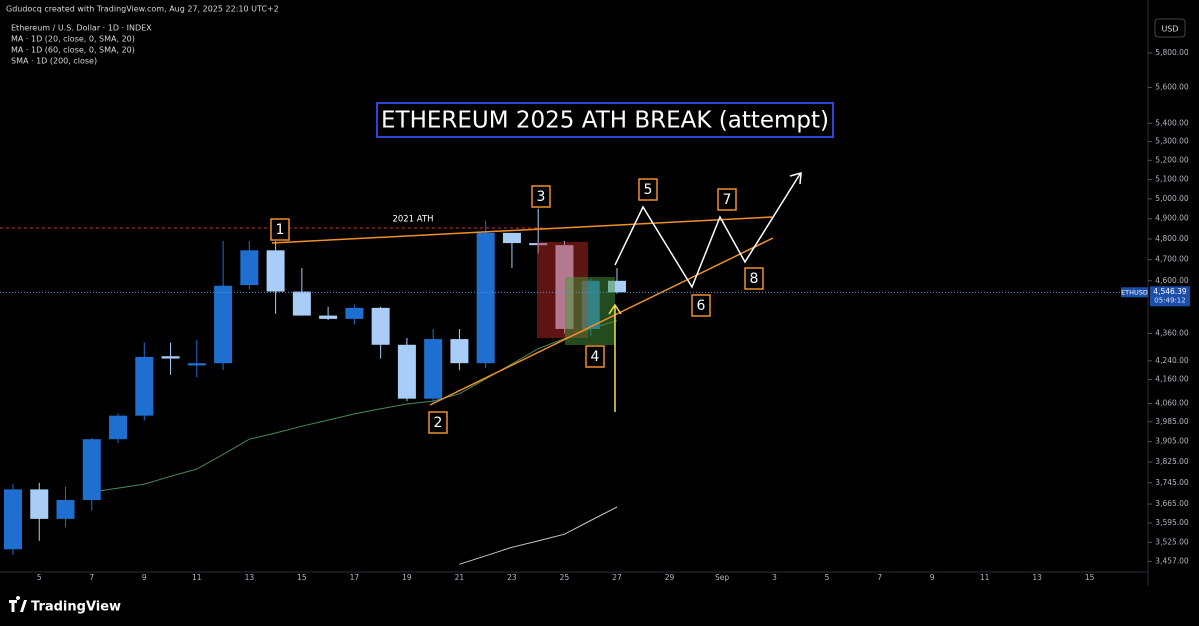 Image resolution: width=1199 pixels, height=626 pixels. What do you see at coordinates (1169, 300) in the screenshot?
I see `countdown: 05:49:12` at bounding box center [1169, 300].